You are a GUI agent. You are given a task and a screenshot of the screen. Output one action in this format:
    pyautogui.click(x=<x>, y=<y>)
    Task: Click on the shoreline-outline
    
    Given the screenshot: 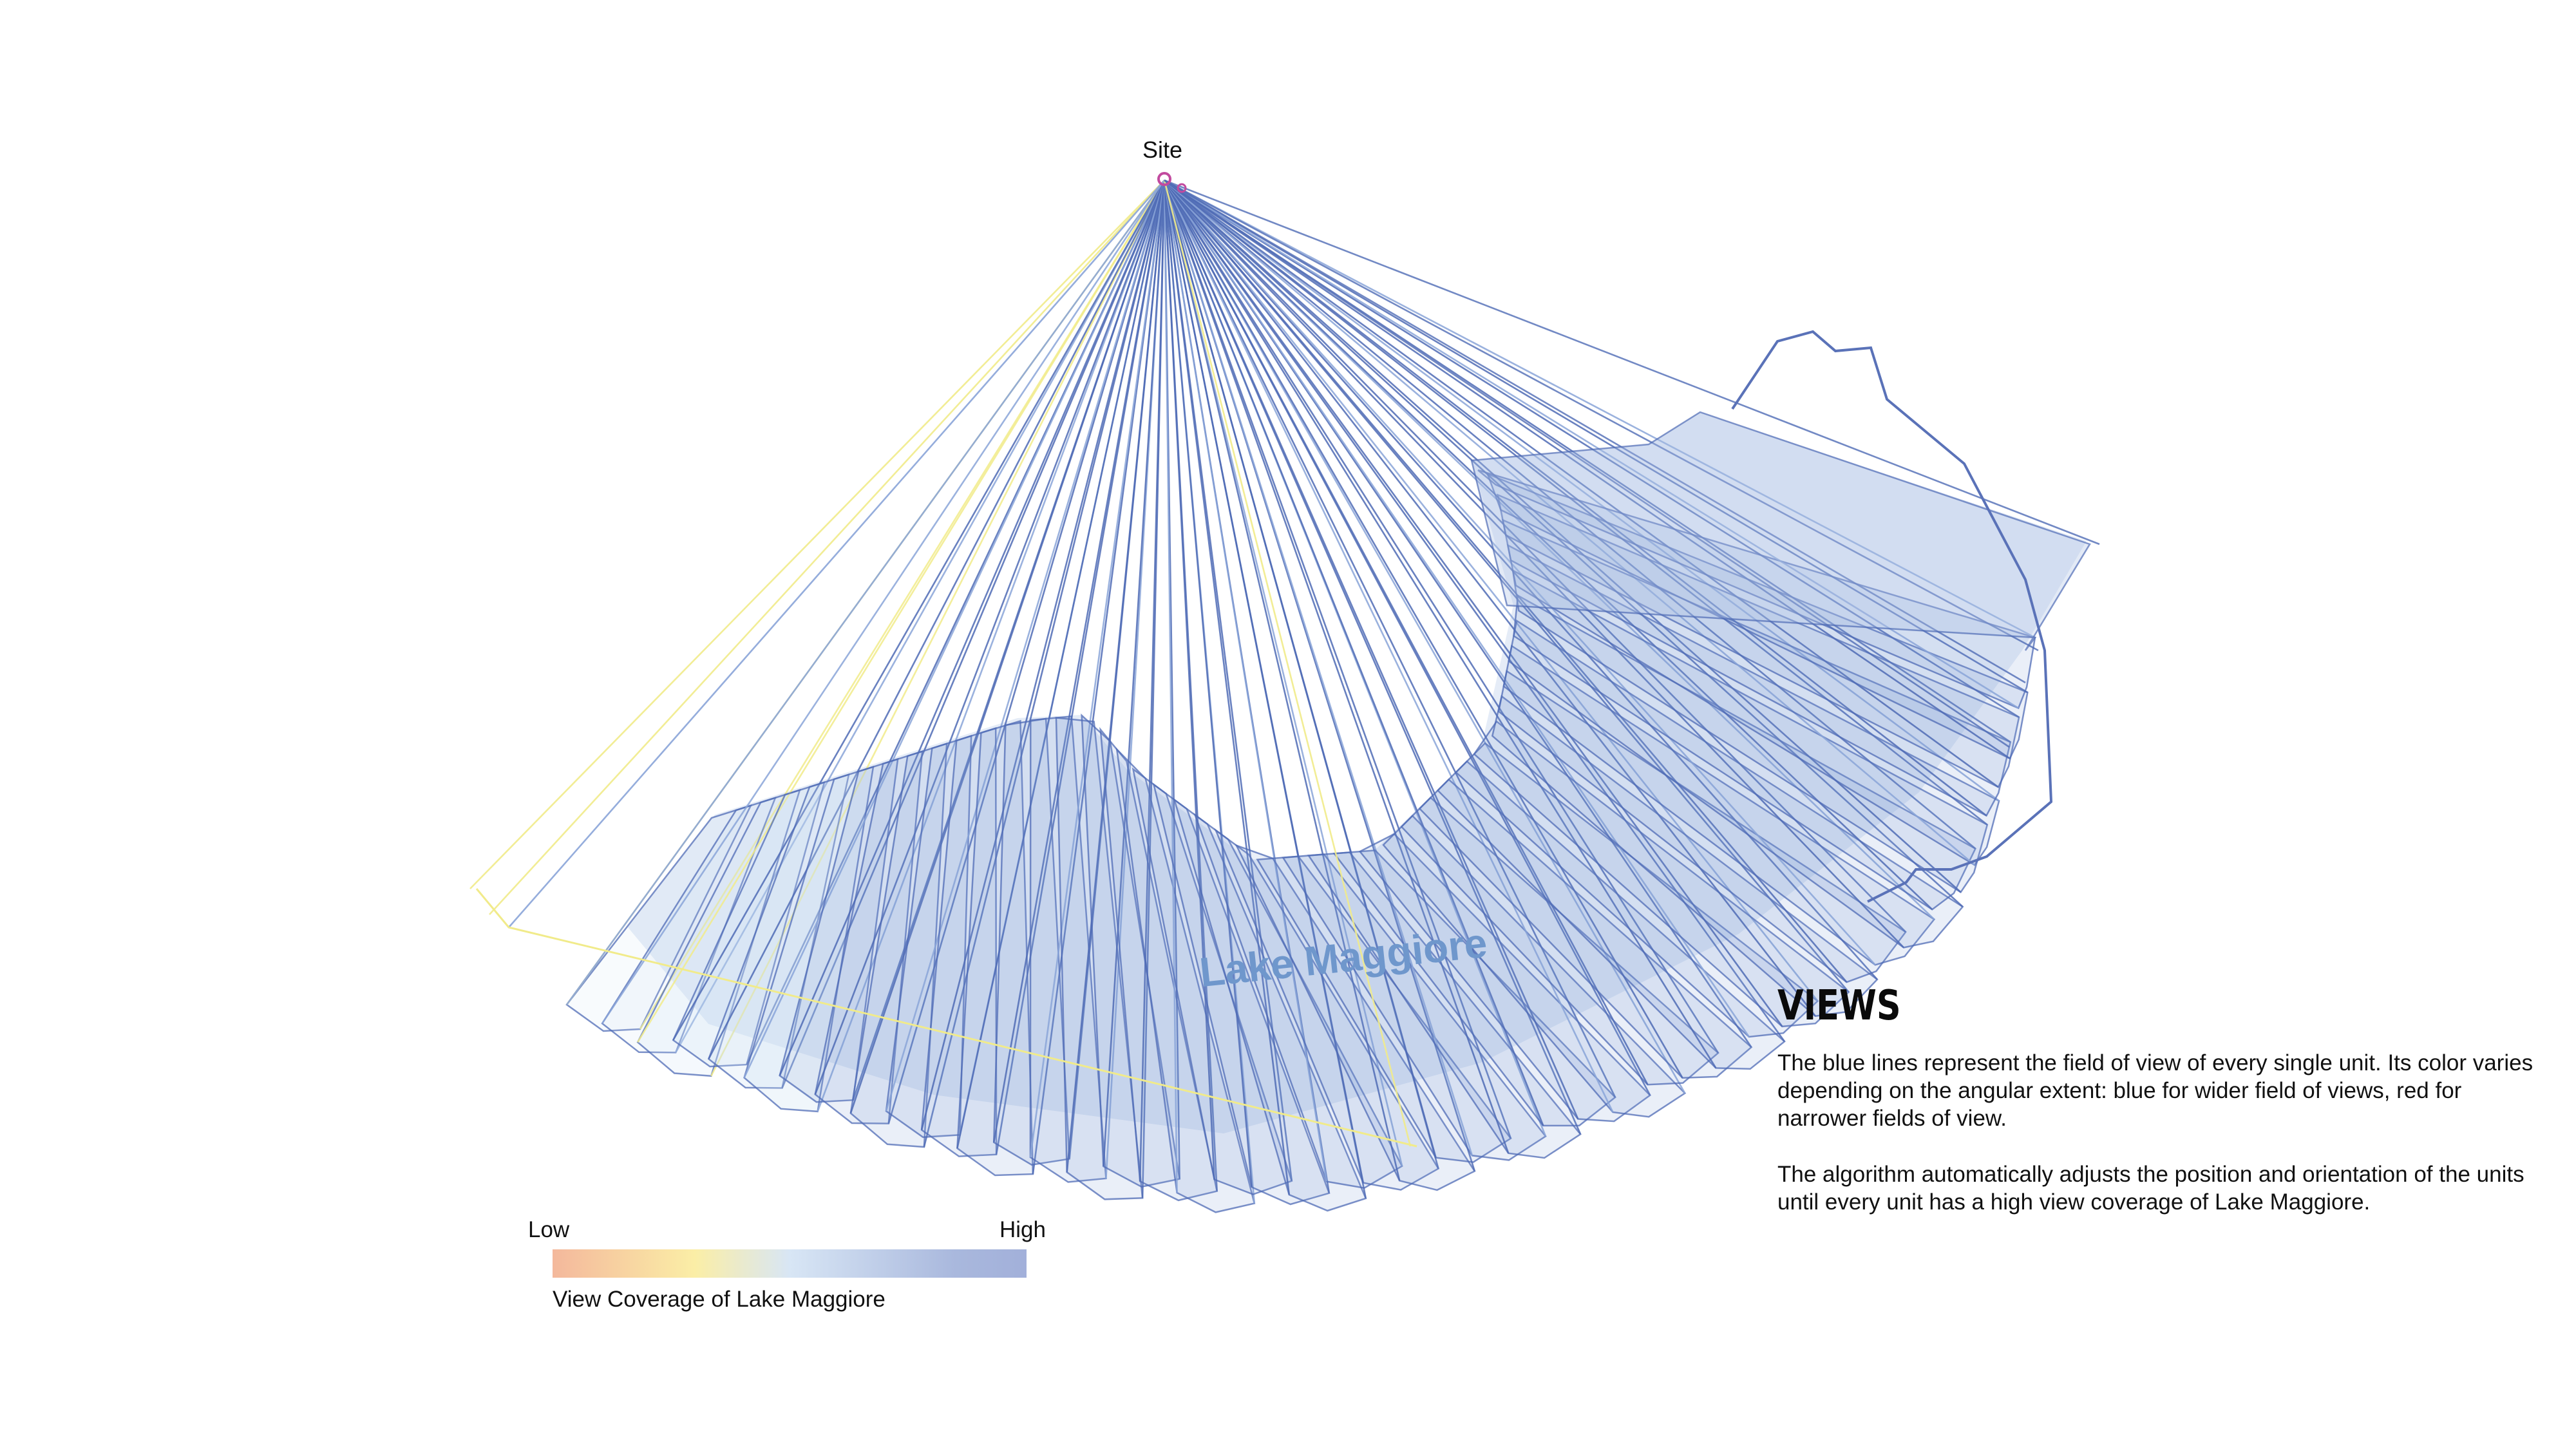 What is the action you would take?
    pyautogui.click(x=1892, y=617)
    